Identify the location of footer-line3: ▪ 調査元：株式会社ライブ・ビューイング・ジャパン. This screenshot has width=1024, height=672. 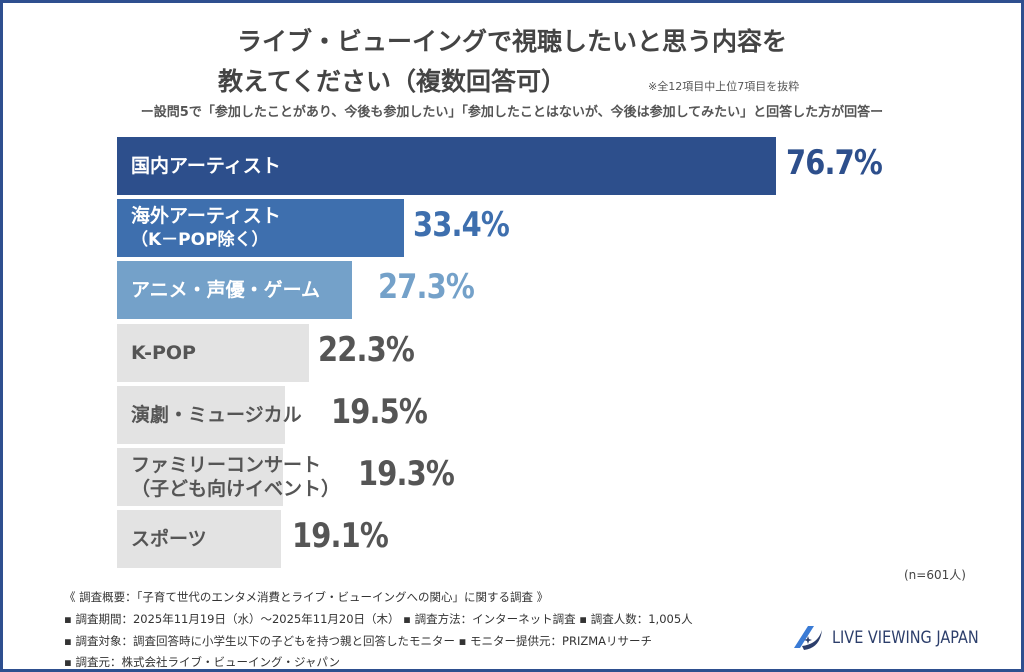
(202, 662).